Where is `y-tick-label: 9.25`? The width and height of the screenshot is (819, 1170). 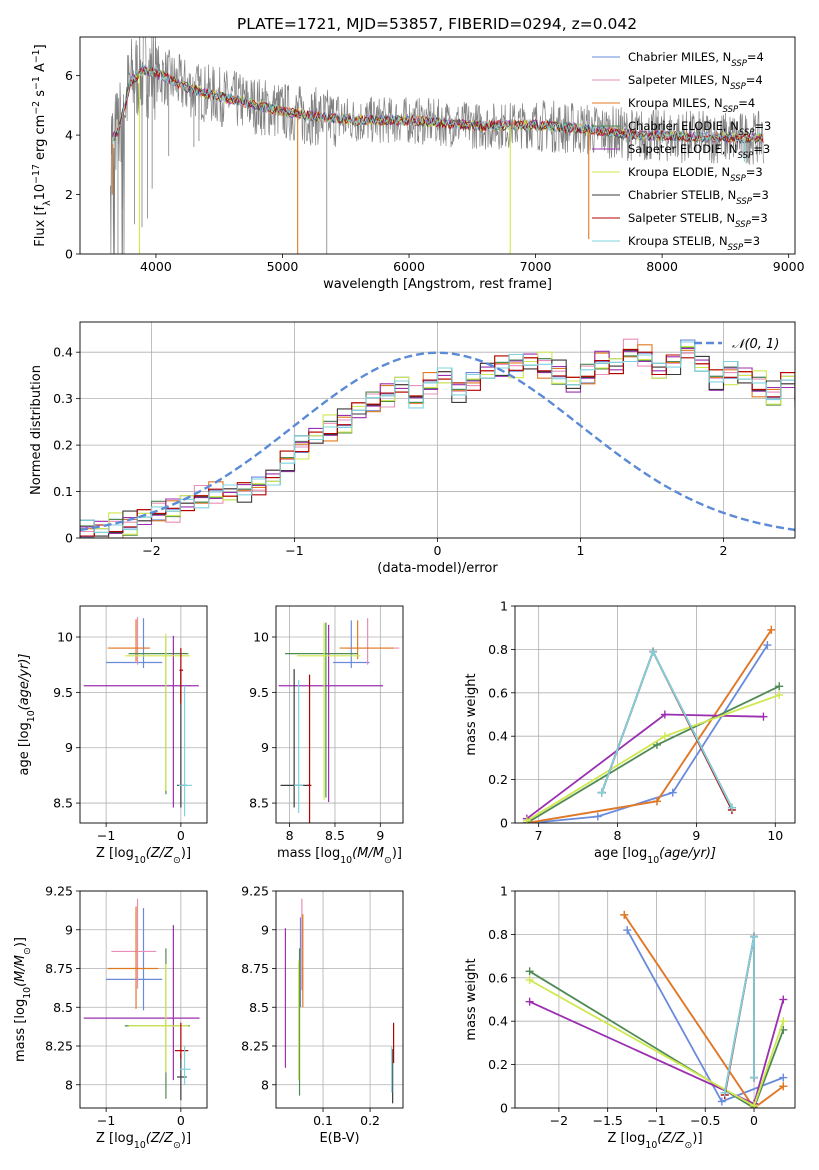 y-tick-label: 9.25 is located at coordinates (255, 891).